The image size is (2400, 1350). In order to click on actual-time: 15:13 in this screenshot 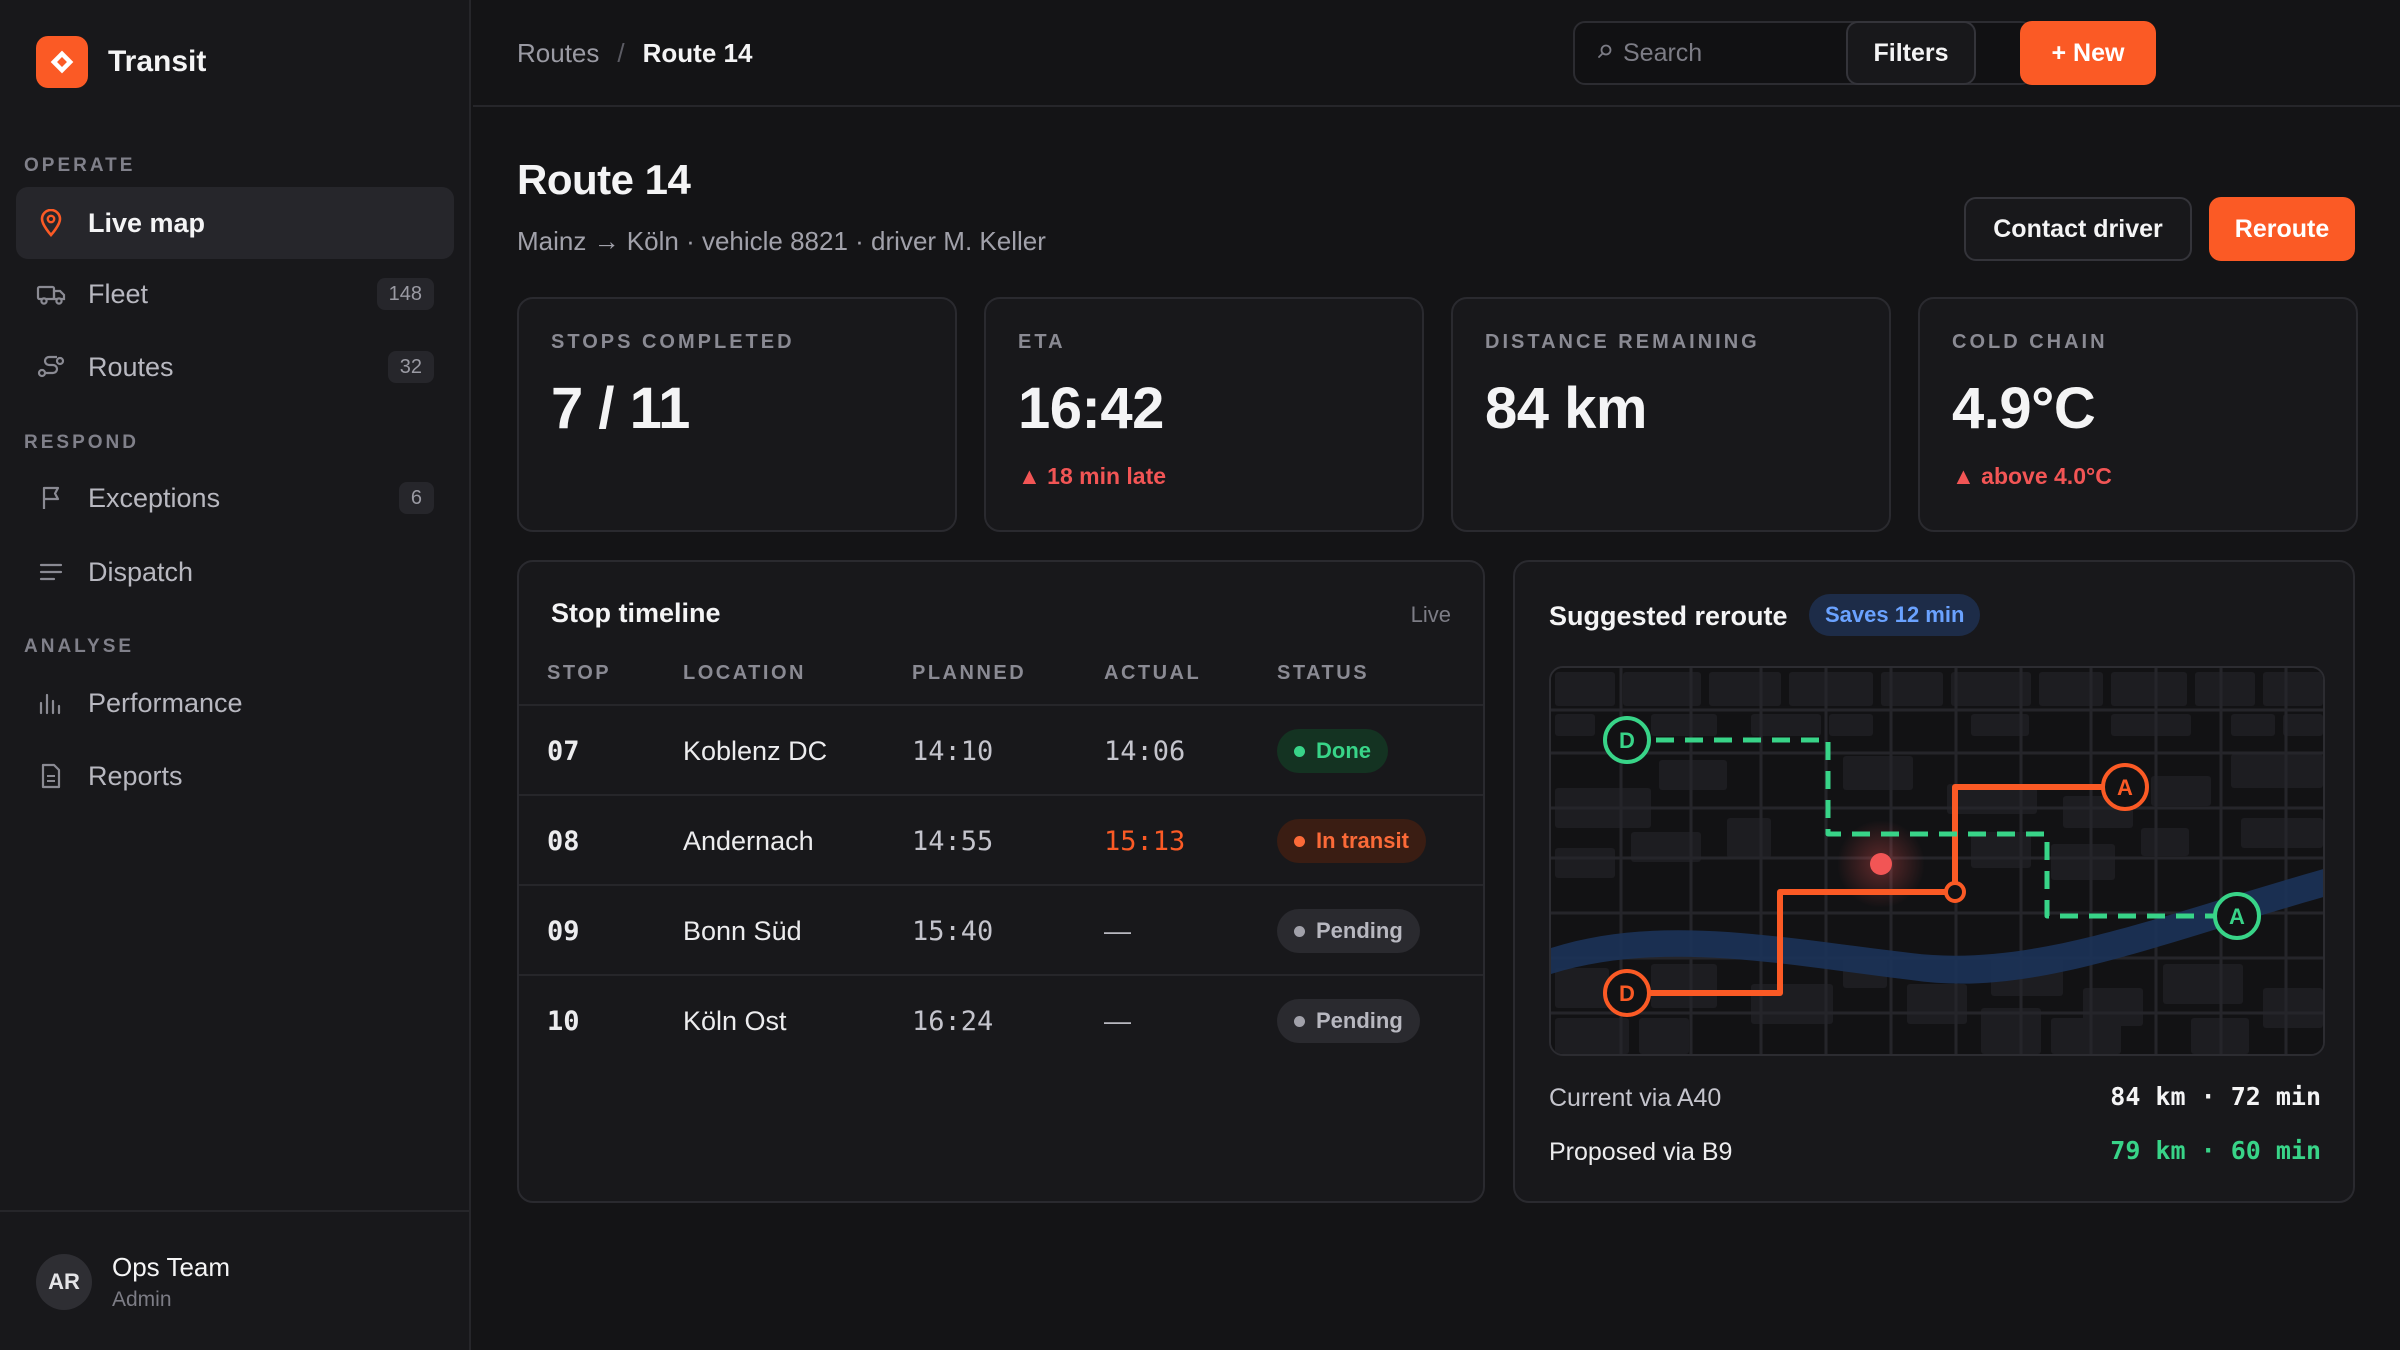, I will do `click(1145, 841)`.